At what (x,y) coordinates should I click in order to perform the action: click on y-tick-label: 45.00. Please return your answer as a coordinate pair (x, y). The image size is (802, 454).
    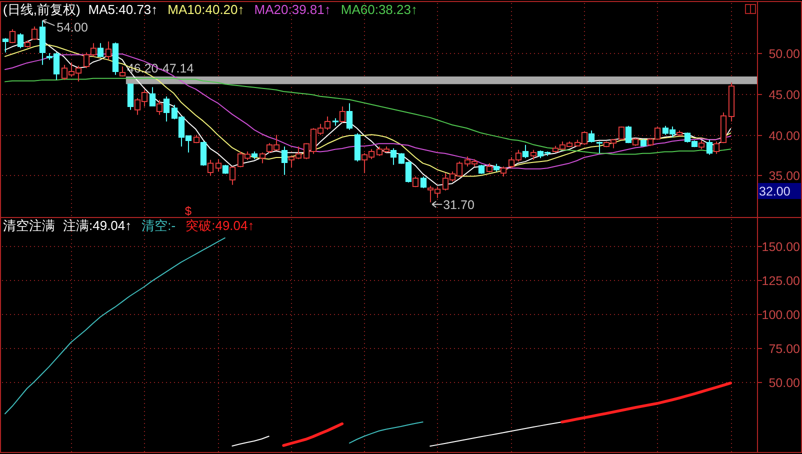
    Looking at the image, I should click on (784, 95).